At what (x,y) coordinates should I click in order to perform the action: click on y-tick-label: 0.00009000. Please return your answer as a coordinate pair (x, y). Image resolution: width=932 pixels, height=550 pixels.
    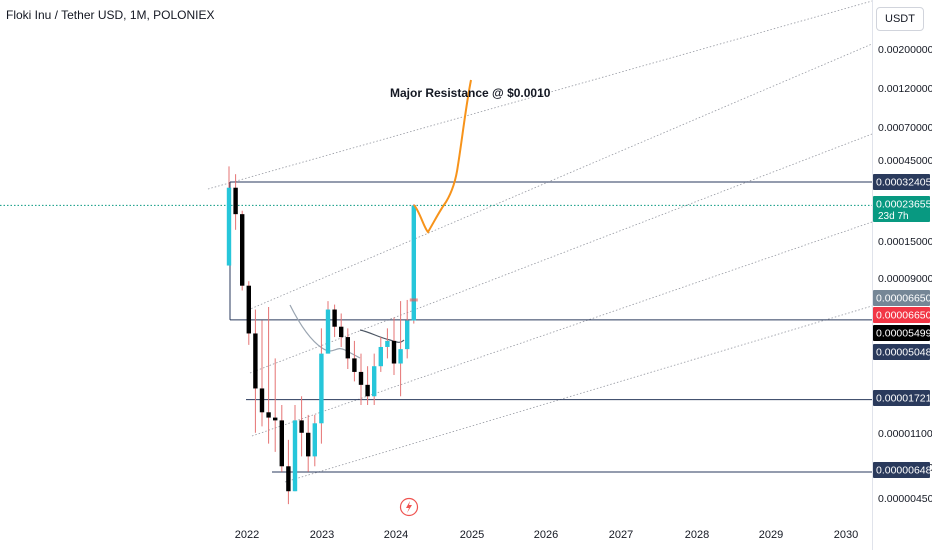
    Looking at the image, I should click on (905, 279).